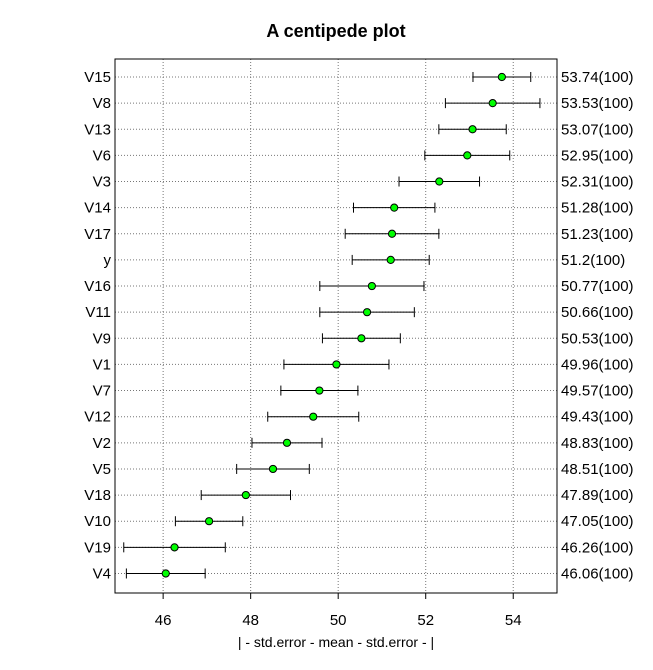 The image size is (653, 670). I want to click on row-value-label: 51.28(100), so click(597, 208).